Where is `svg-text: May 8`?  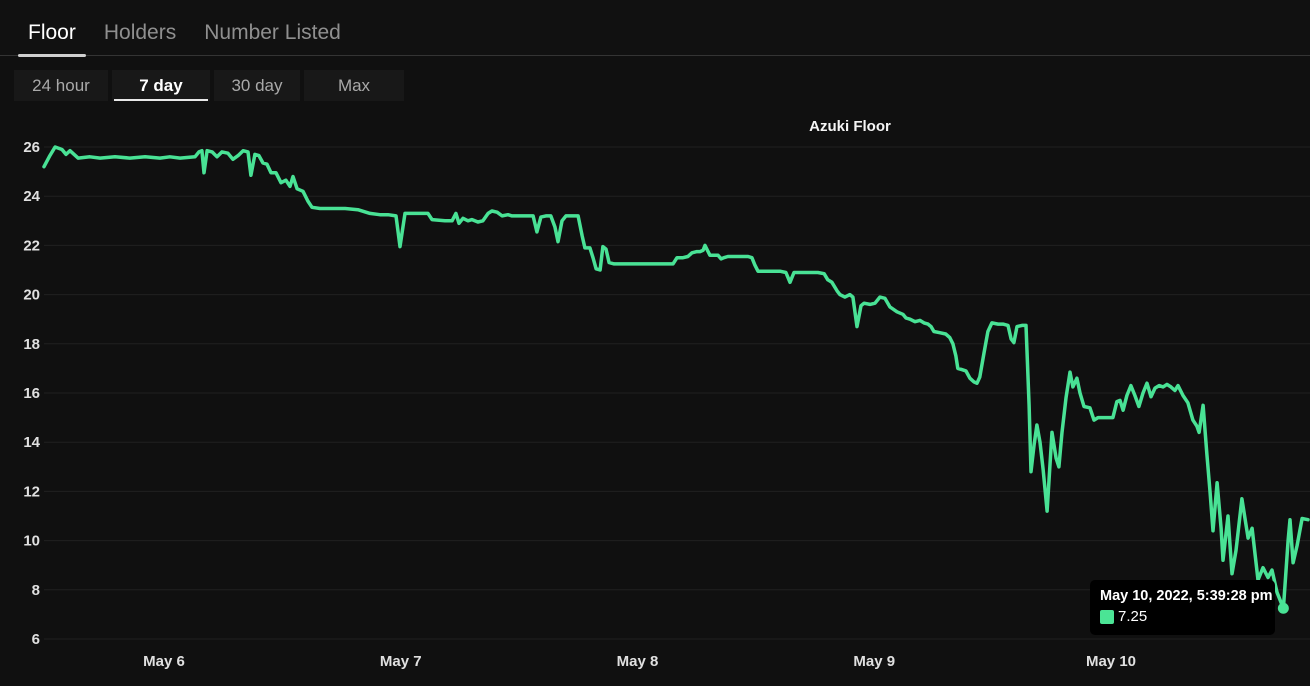 svg-text: May 8 is located at coordinates (638, 661).